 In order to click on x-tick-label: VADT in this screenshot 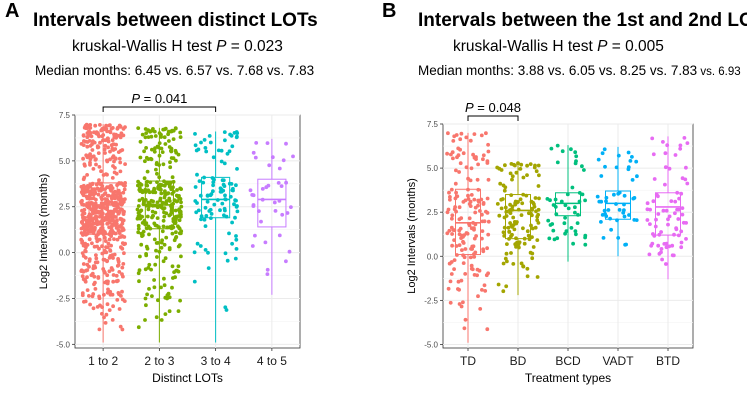, I will do `click(618, 361)`.